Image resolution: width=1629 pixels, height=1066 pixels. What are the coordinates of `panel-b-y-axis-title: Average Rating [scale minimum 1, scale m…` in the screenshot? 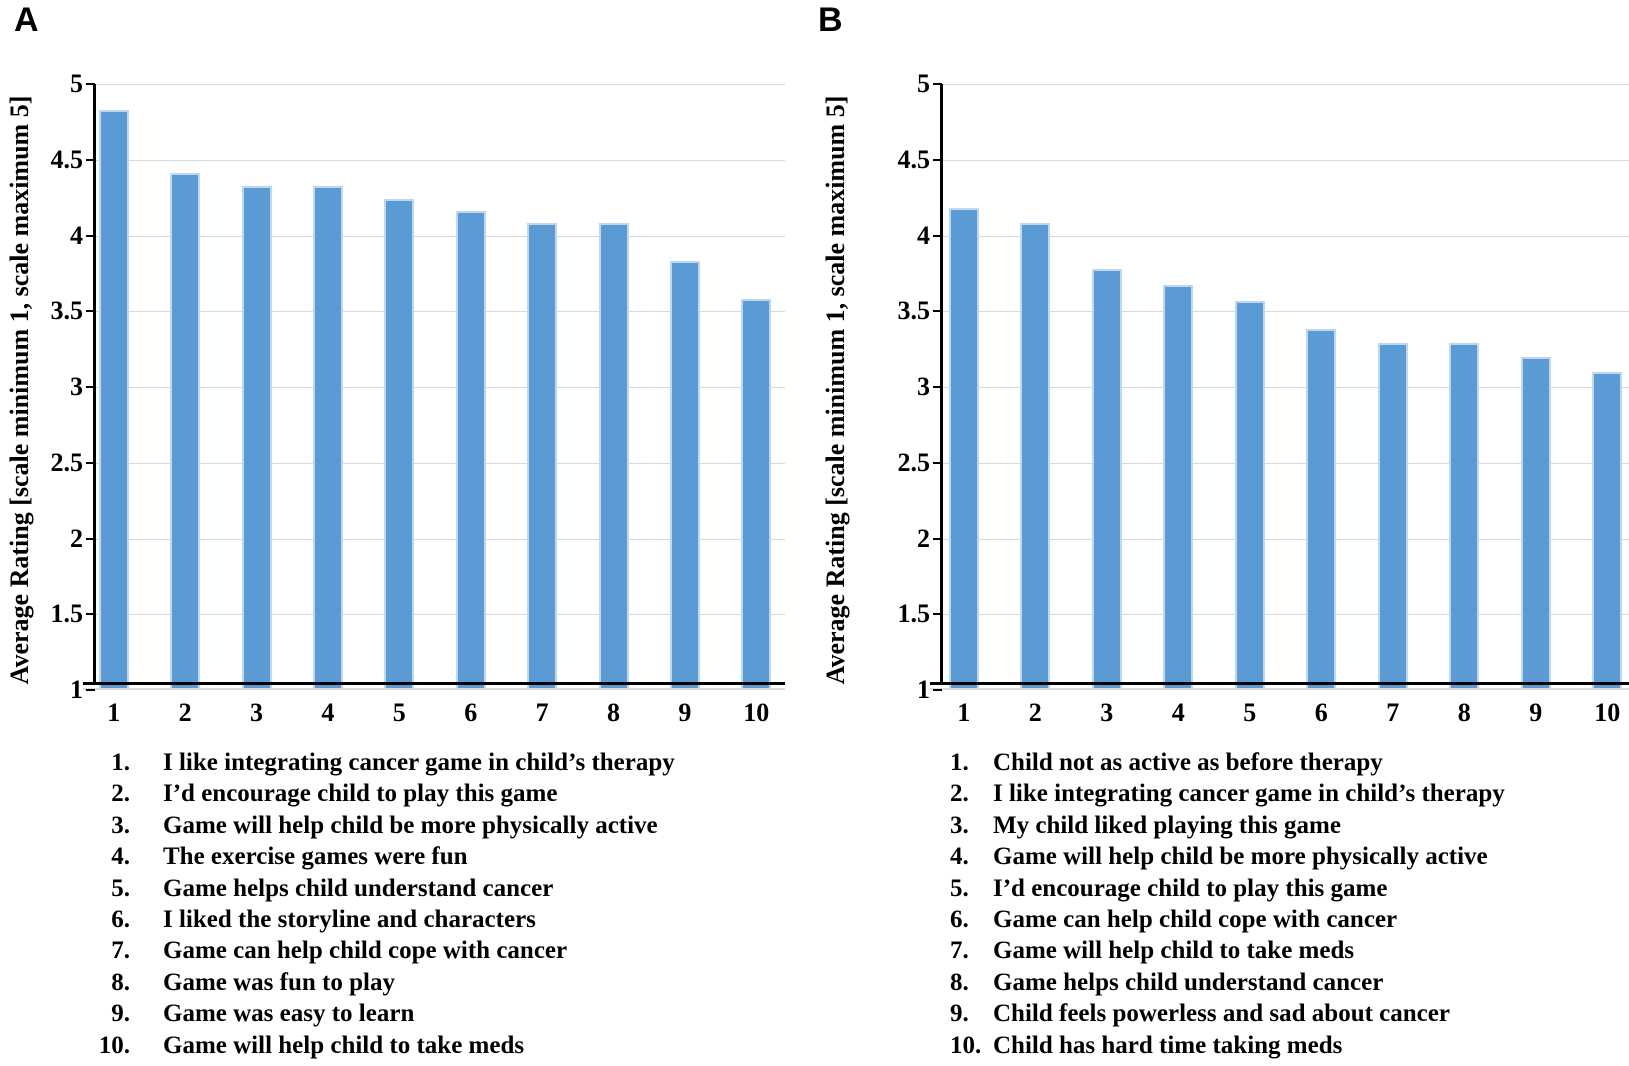 It's located at (835, 390).